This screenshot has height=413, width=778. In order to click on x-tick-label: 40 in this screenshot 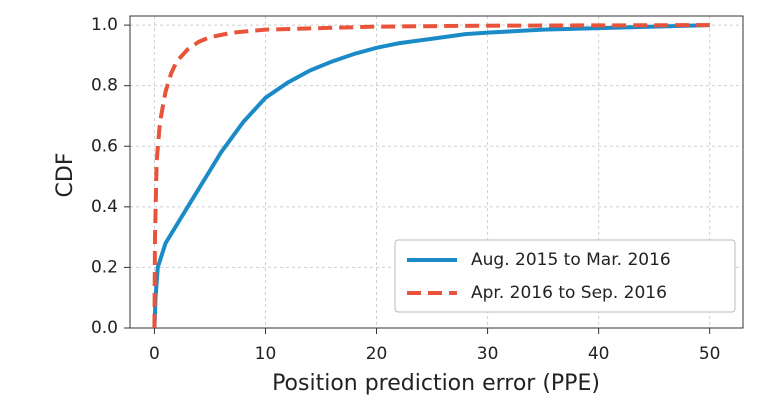, I will do `click(599, 354)`.